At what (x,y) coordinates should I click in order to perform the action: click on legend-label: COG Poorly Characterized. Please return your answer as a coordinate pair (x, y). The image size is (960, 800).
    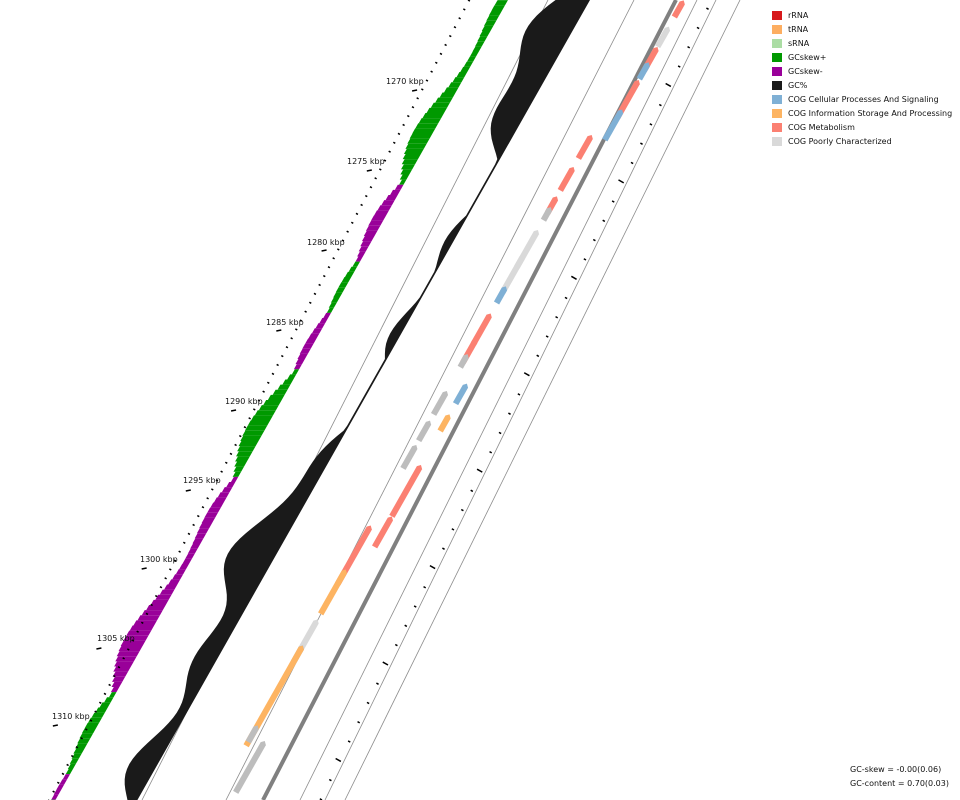
    Looking at the image, I should click on (840, 141).